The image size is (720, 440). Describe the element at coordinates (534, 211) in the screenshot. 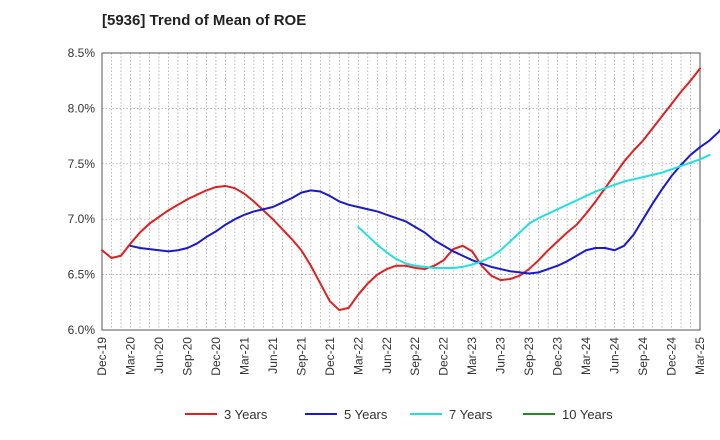

I see `series-line-7-years` at that location.